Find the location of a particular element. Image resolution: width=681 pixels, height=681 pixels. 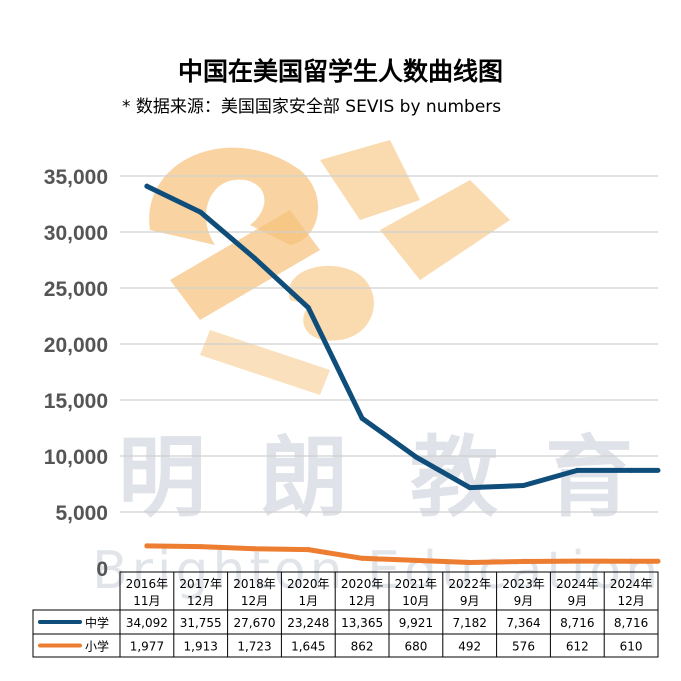

data-label: 23,248 is located at coordinates (308, 623).